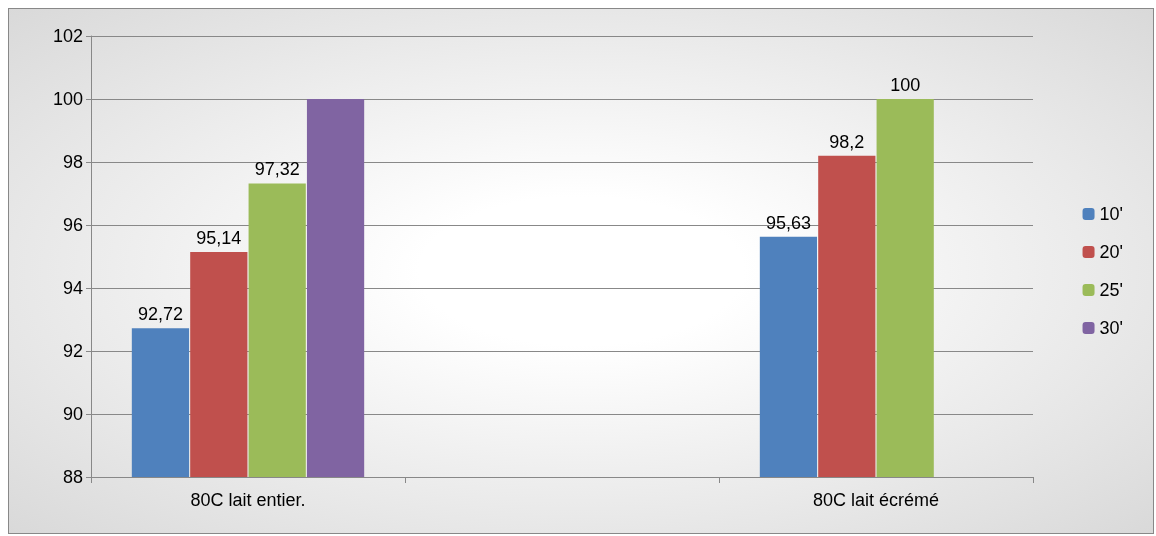 The width and height of the screenshot is (1156, 536). I want to click on data-label: 100, so click(905, 85).